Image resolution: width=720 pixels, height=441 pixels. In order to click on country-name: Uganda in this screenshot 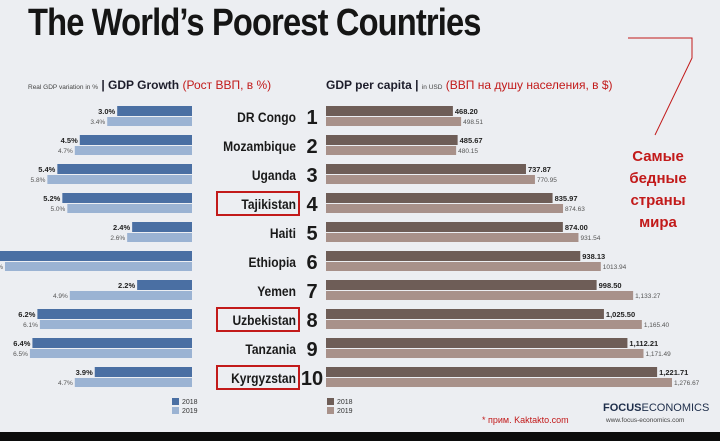, I will do `click(274, 175)`.